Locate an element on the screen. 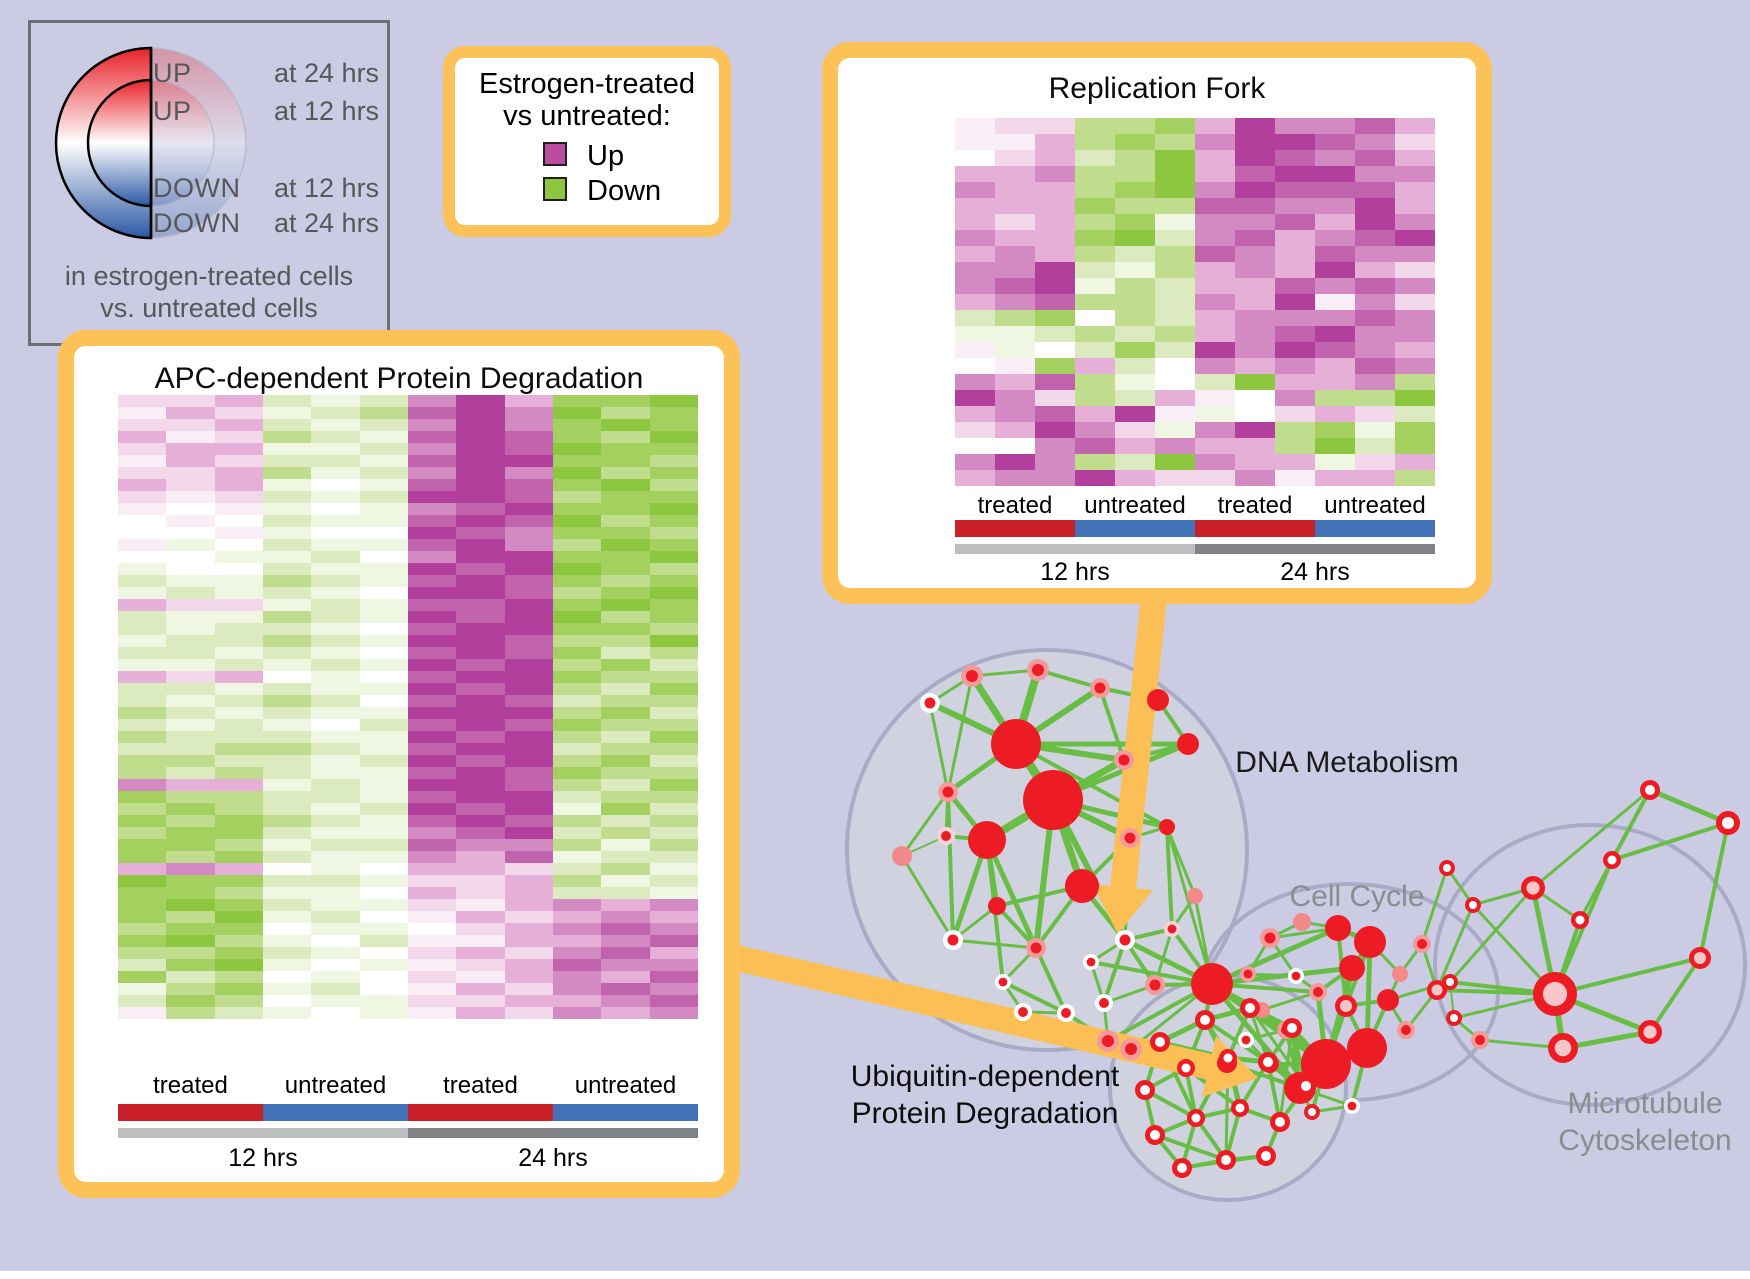  apc-condition-bars is located at coordinates (408, 1112).